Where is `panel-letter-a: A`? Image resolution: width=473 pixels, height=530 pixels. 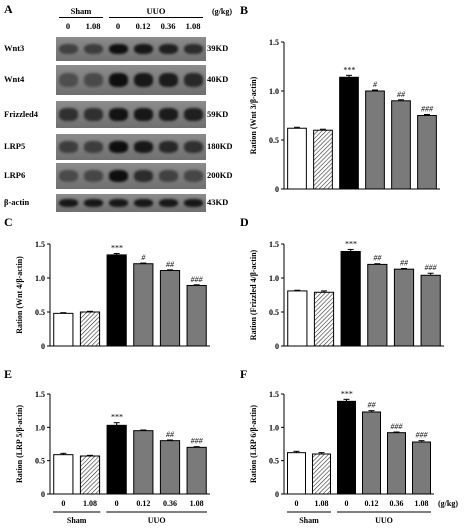 panel-letter-a: A is located at coordinates (8, 9).